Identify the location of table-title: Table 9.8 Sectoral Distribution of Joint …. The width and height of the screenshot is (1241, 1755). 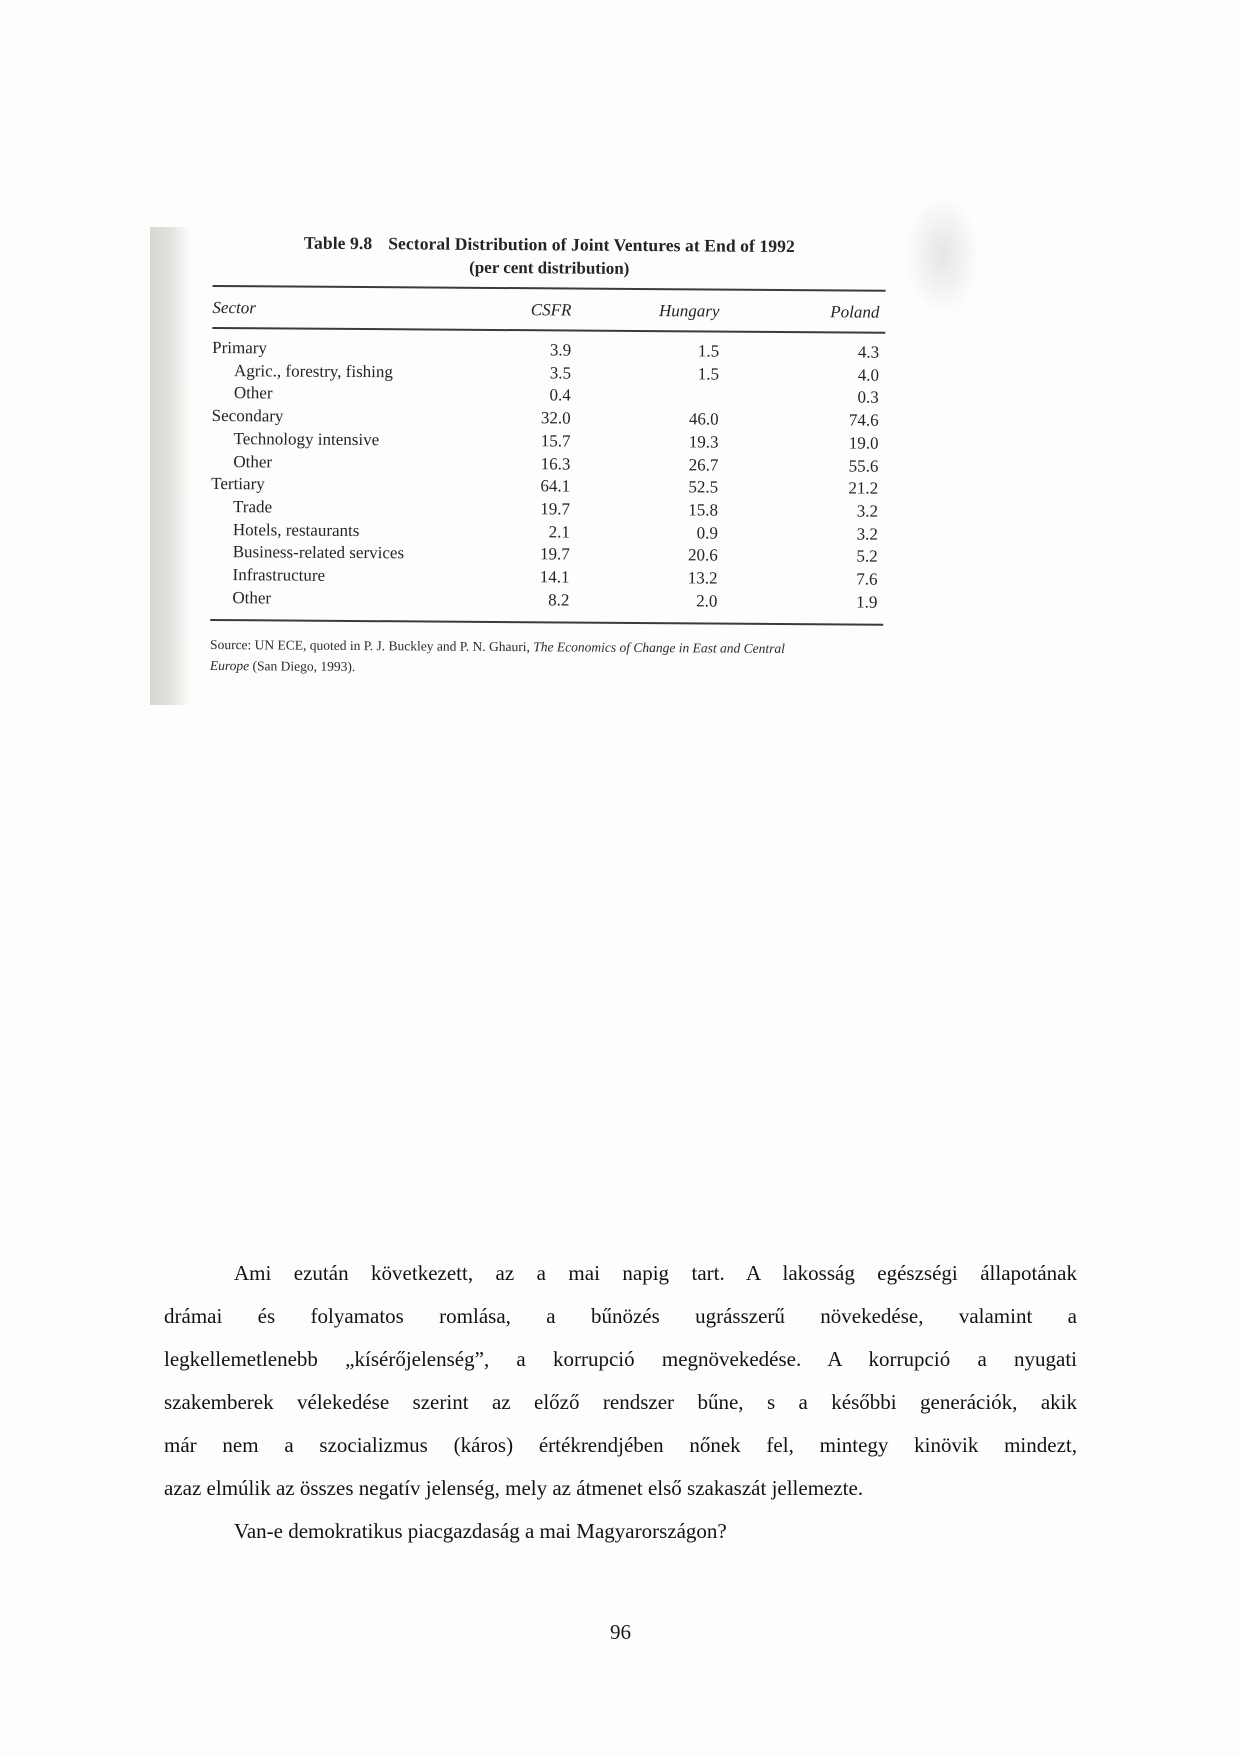
(549, 245).